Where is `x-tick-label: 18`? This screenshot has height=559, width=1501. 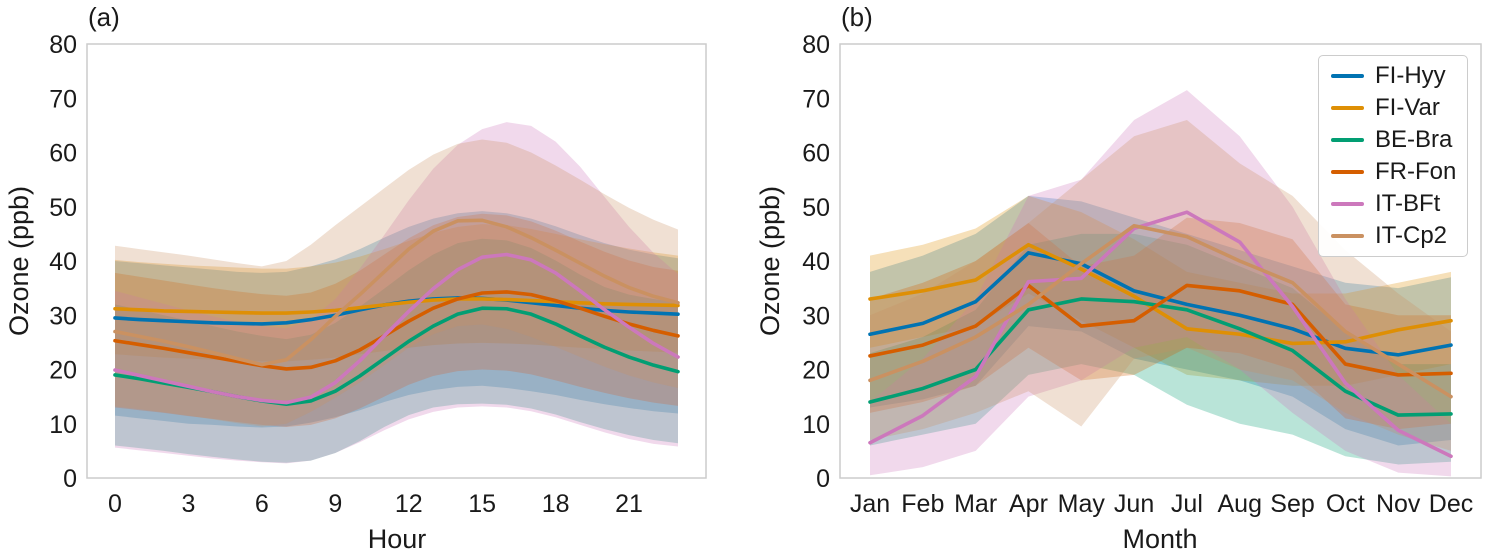
x-tick-label: 18 is located at coordinates (556, 504).